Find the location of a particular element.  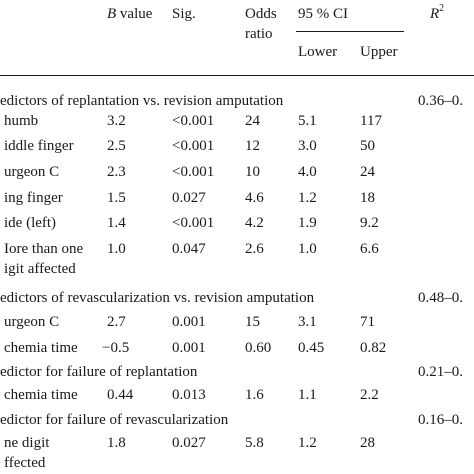

header-r2: R2 is located at coordinates (437, 13).